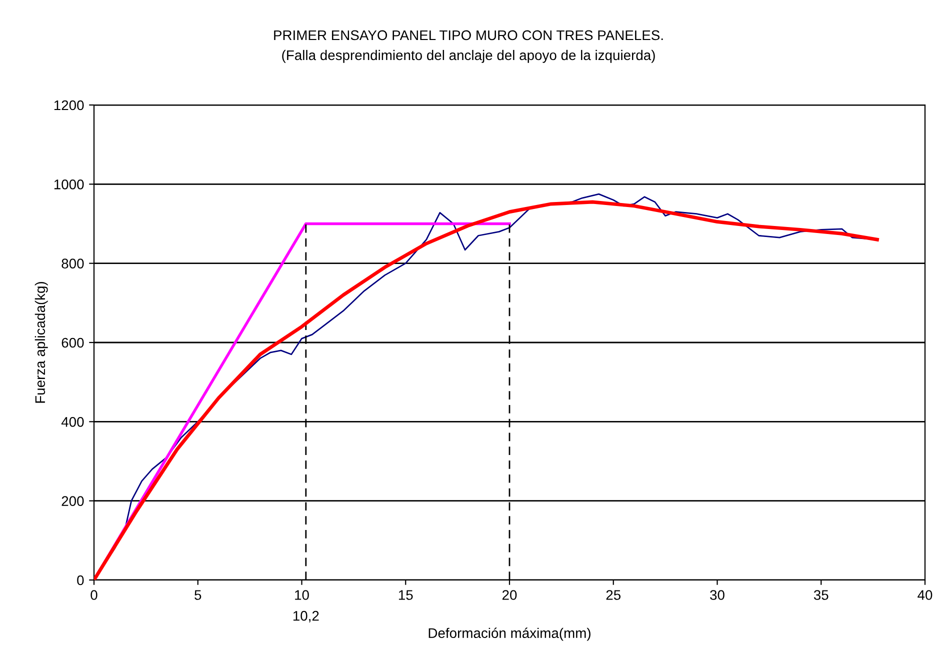 The height and width of the screenshot is (653, 937). Describe the element at coordinates (468, 35) in the screenshot. I see `chart-title: PRIMER ENSAYO PANEL TIPO MURO CON TRES PANELES.` at that location.